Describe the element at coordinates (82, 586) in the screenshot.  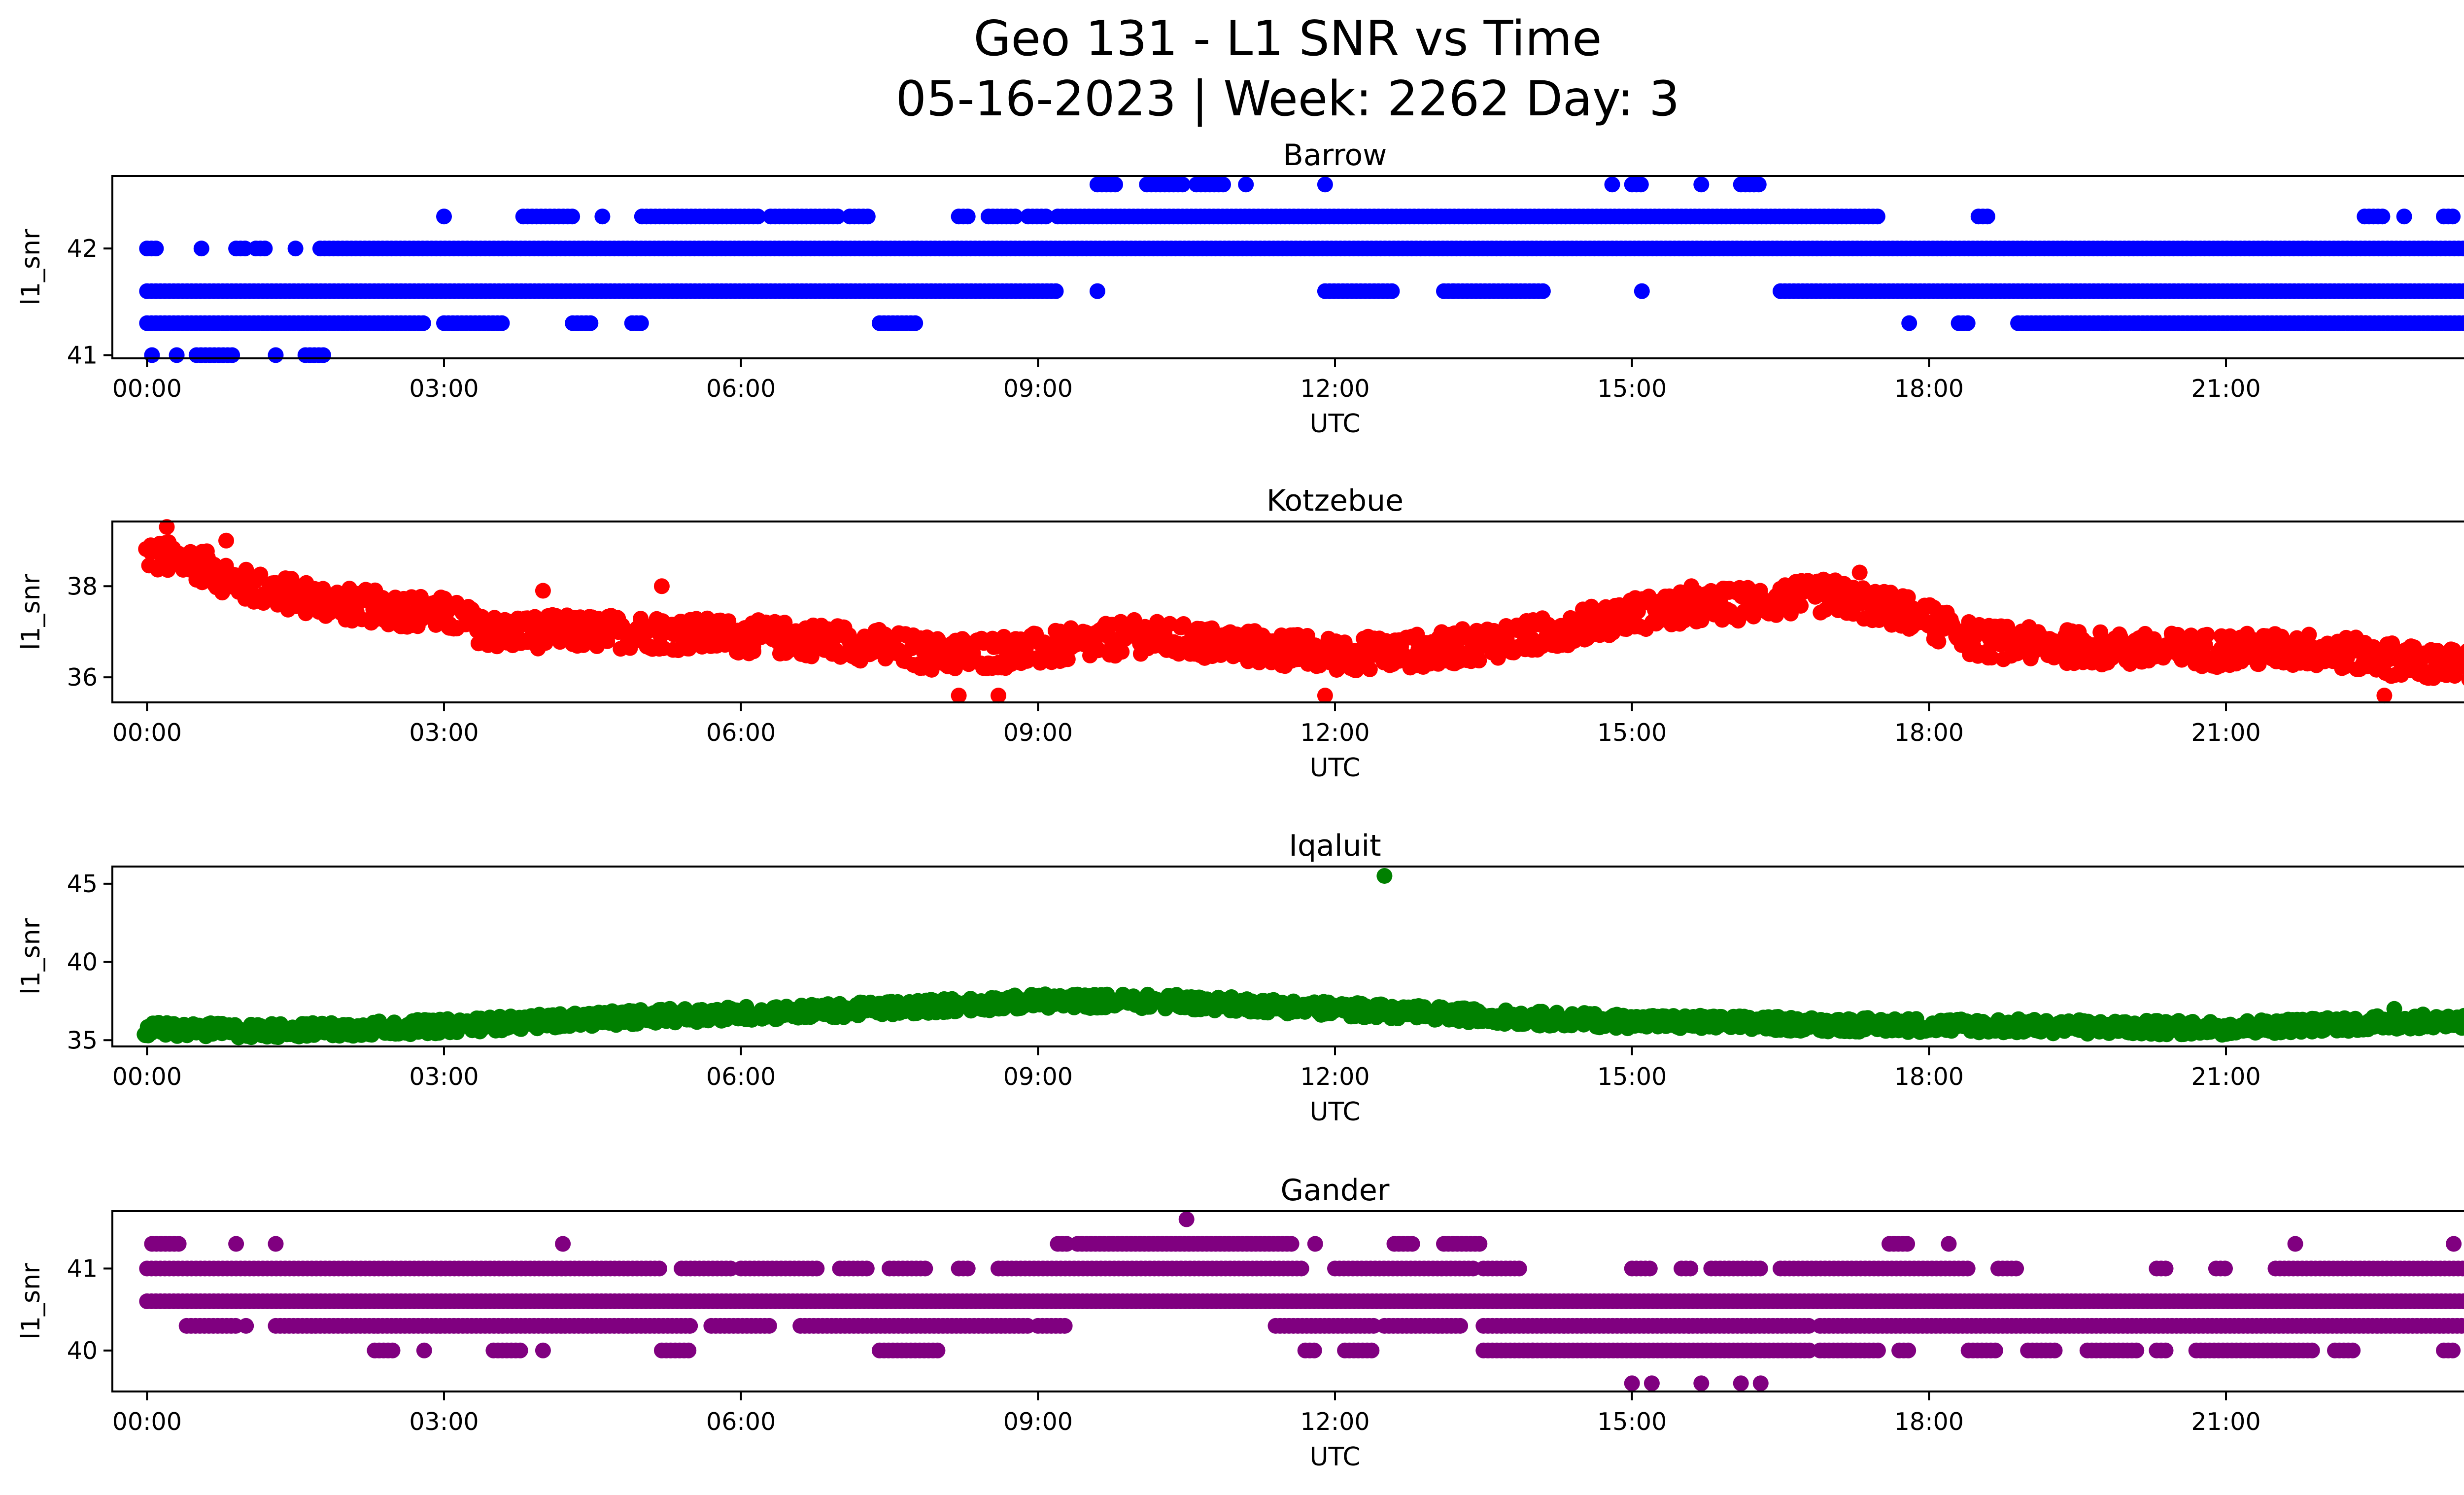
I see `y-tick-label: 38` at that location.